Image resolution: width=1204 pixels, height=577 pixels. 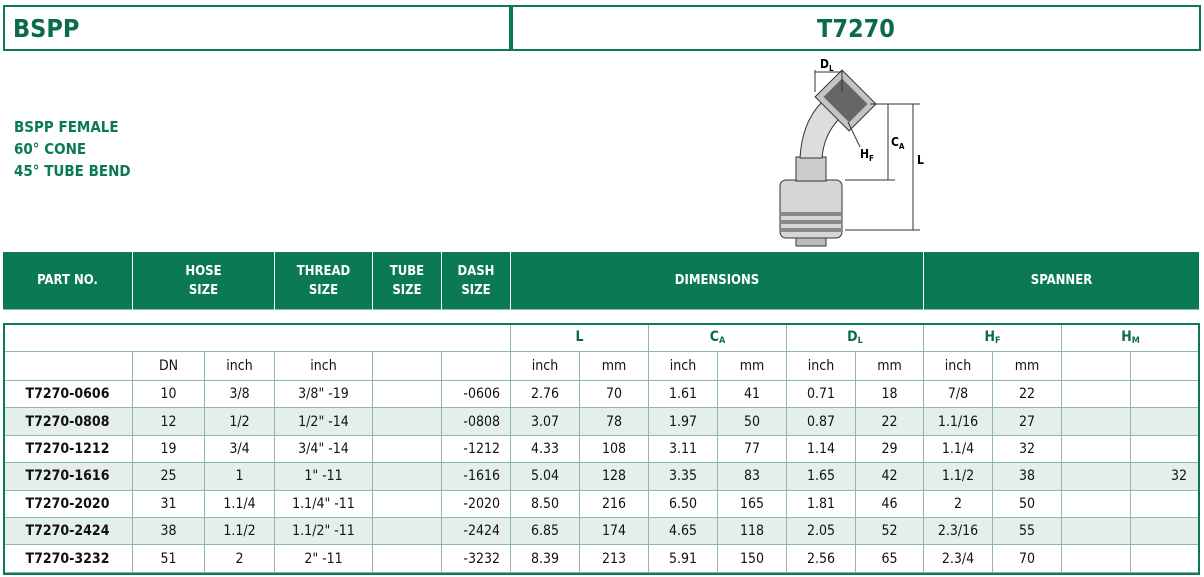 I want to click on cell-text: 31, so click(x=168, y=503).